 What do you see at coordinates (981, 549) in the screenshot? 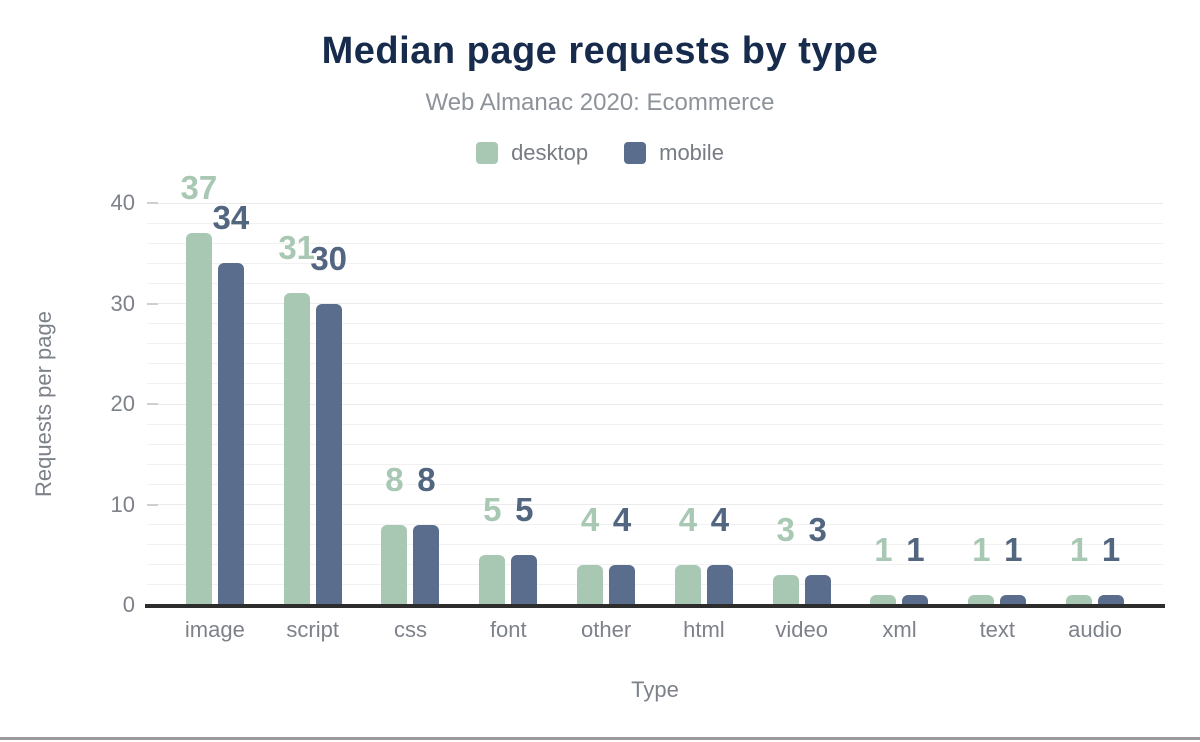
I see `value-label-desktop-text: 1` at bounding box center [981, 549].